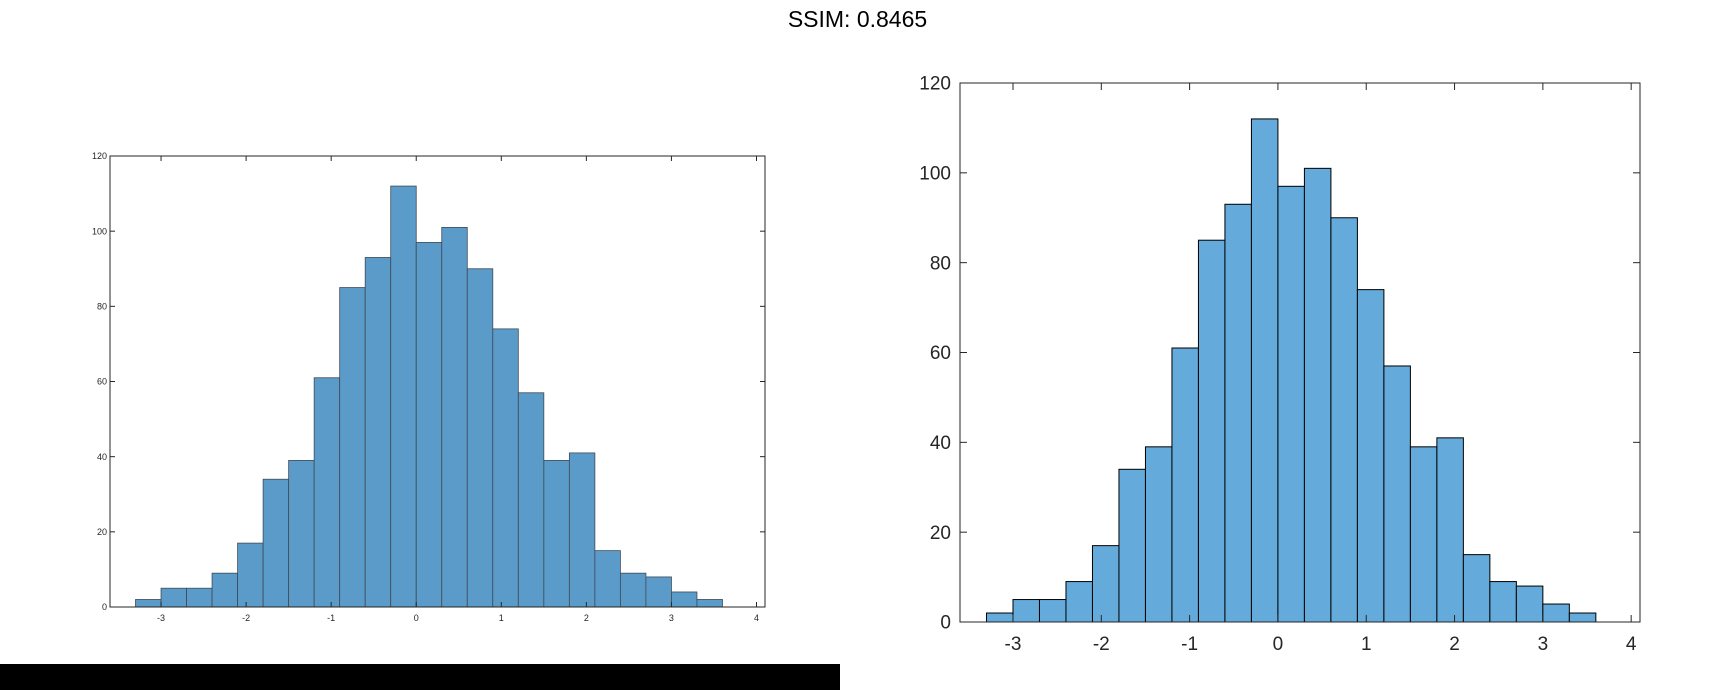 Image resolution: width=1715 pixels, height=690 pixels. Describe the element at coordinates (420, 677) in the screenshot. I see `bottom-black-bar` at that location.